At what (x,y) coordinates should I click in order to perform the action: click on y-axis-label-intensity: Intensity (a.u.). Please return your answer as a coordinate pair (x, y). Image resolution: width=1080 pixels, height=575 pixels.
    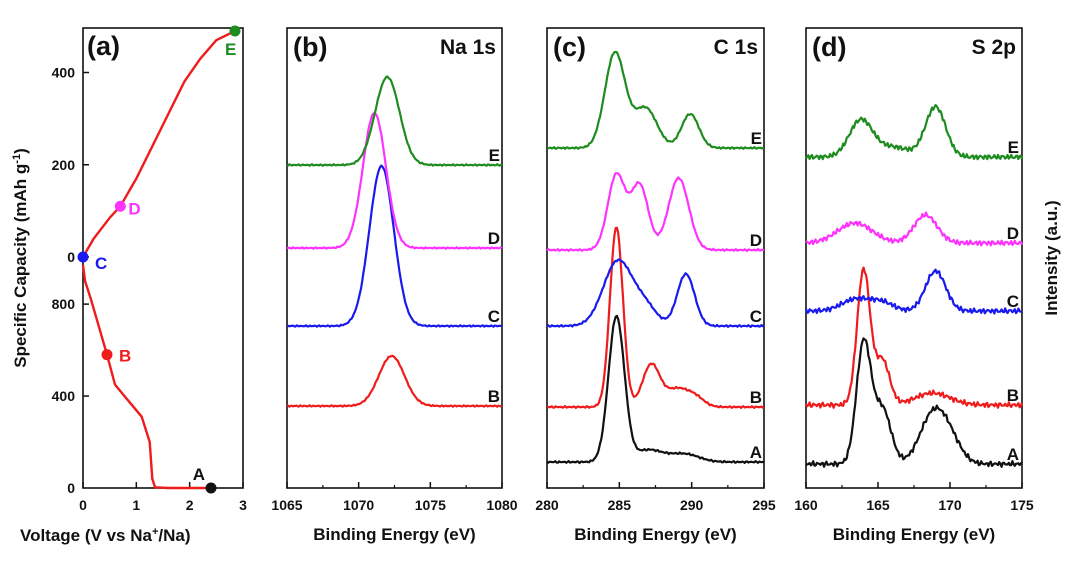
    Looking at the image, I should click on (1051, 257).